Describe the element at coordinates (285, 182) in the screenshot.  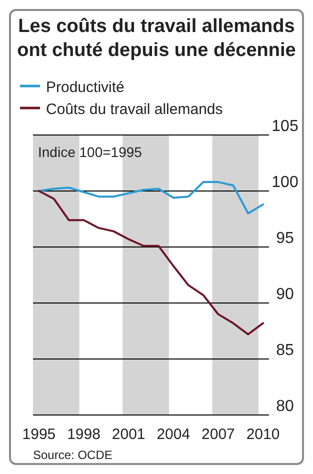
I see `y-tick-label: 100` at that location.